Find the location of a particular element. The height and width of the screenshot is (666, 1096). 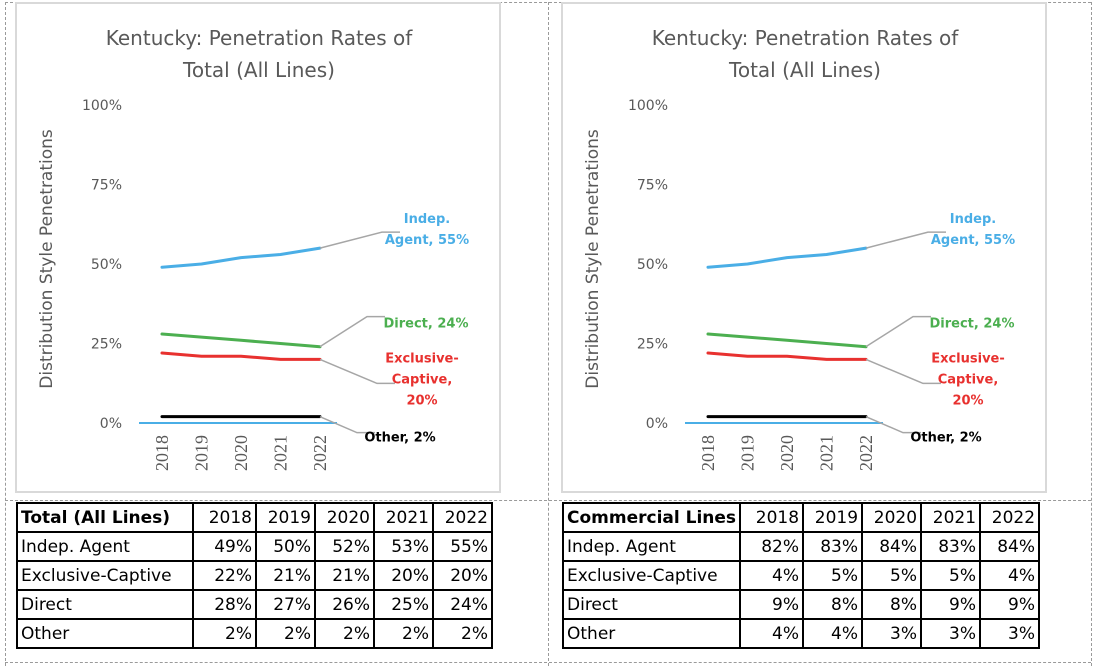

value-cell: 25% is located at coordinates (403, 604).